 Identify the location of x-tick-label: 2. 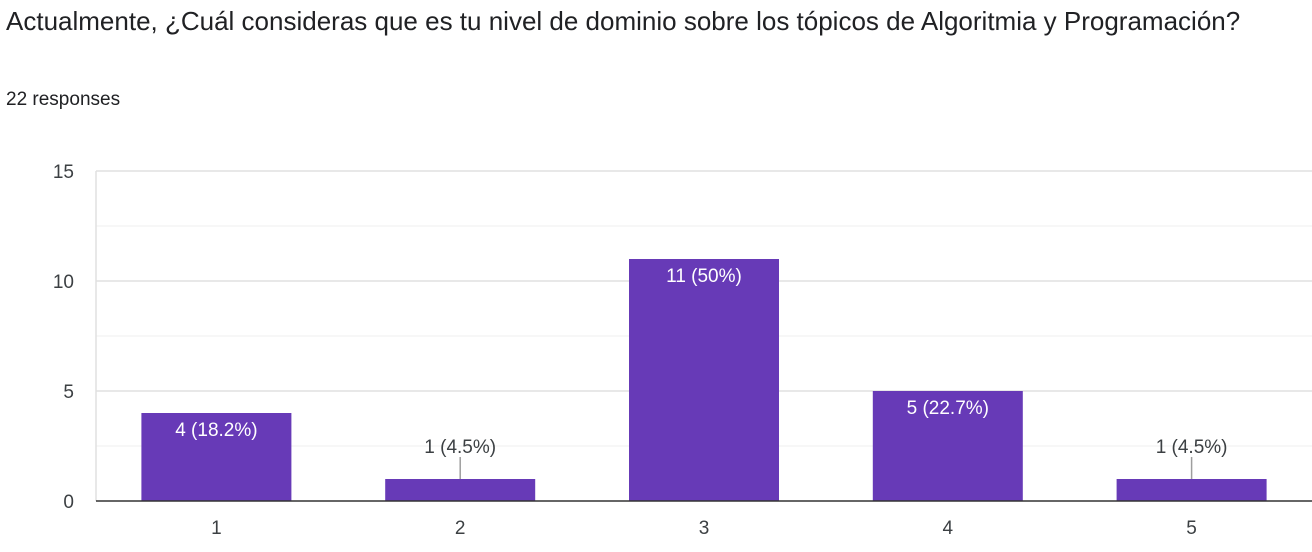
(460, 528).